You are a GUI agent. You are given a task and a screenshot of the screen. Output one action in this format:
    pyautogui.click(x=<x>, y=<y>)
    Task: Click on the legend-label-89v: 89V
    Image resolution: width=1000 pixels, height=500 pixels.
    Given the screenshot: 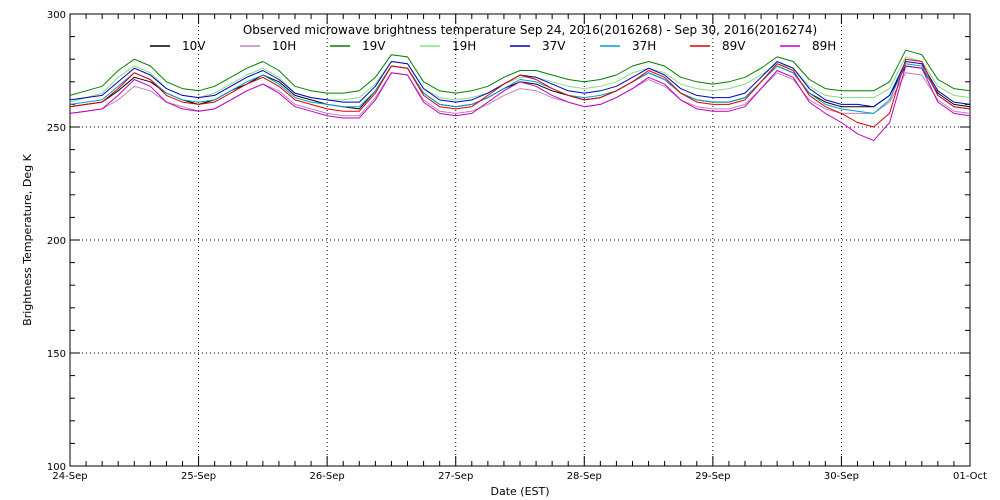 What is the action you would take?
    pyautogui.click(x=734, y=46)
    